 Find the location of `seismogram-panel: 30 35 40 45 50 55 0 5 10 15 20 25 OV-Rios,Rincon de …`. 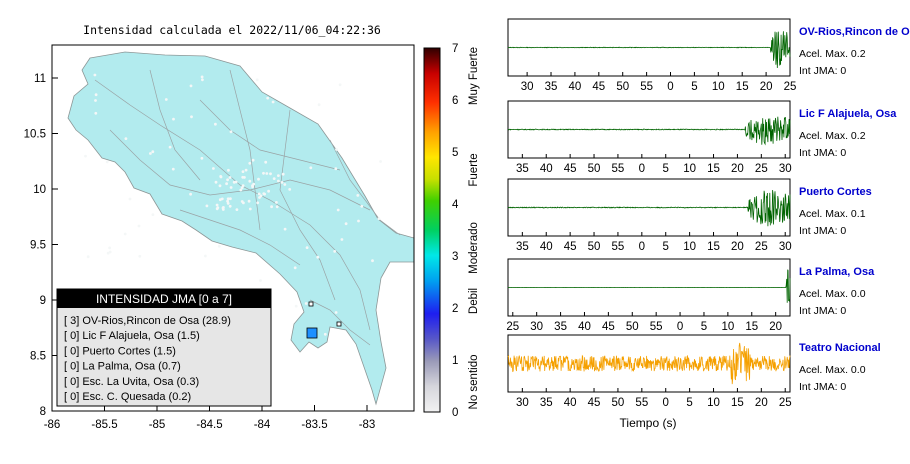

seismogram-panel: 30 35 40 45 50 55 0 5 10 15 20 25 OV-Rios,Rincon de … is located at coordinates (708, 55).